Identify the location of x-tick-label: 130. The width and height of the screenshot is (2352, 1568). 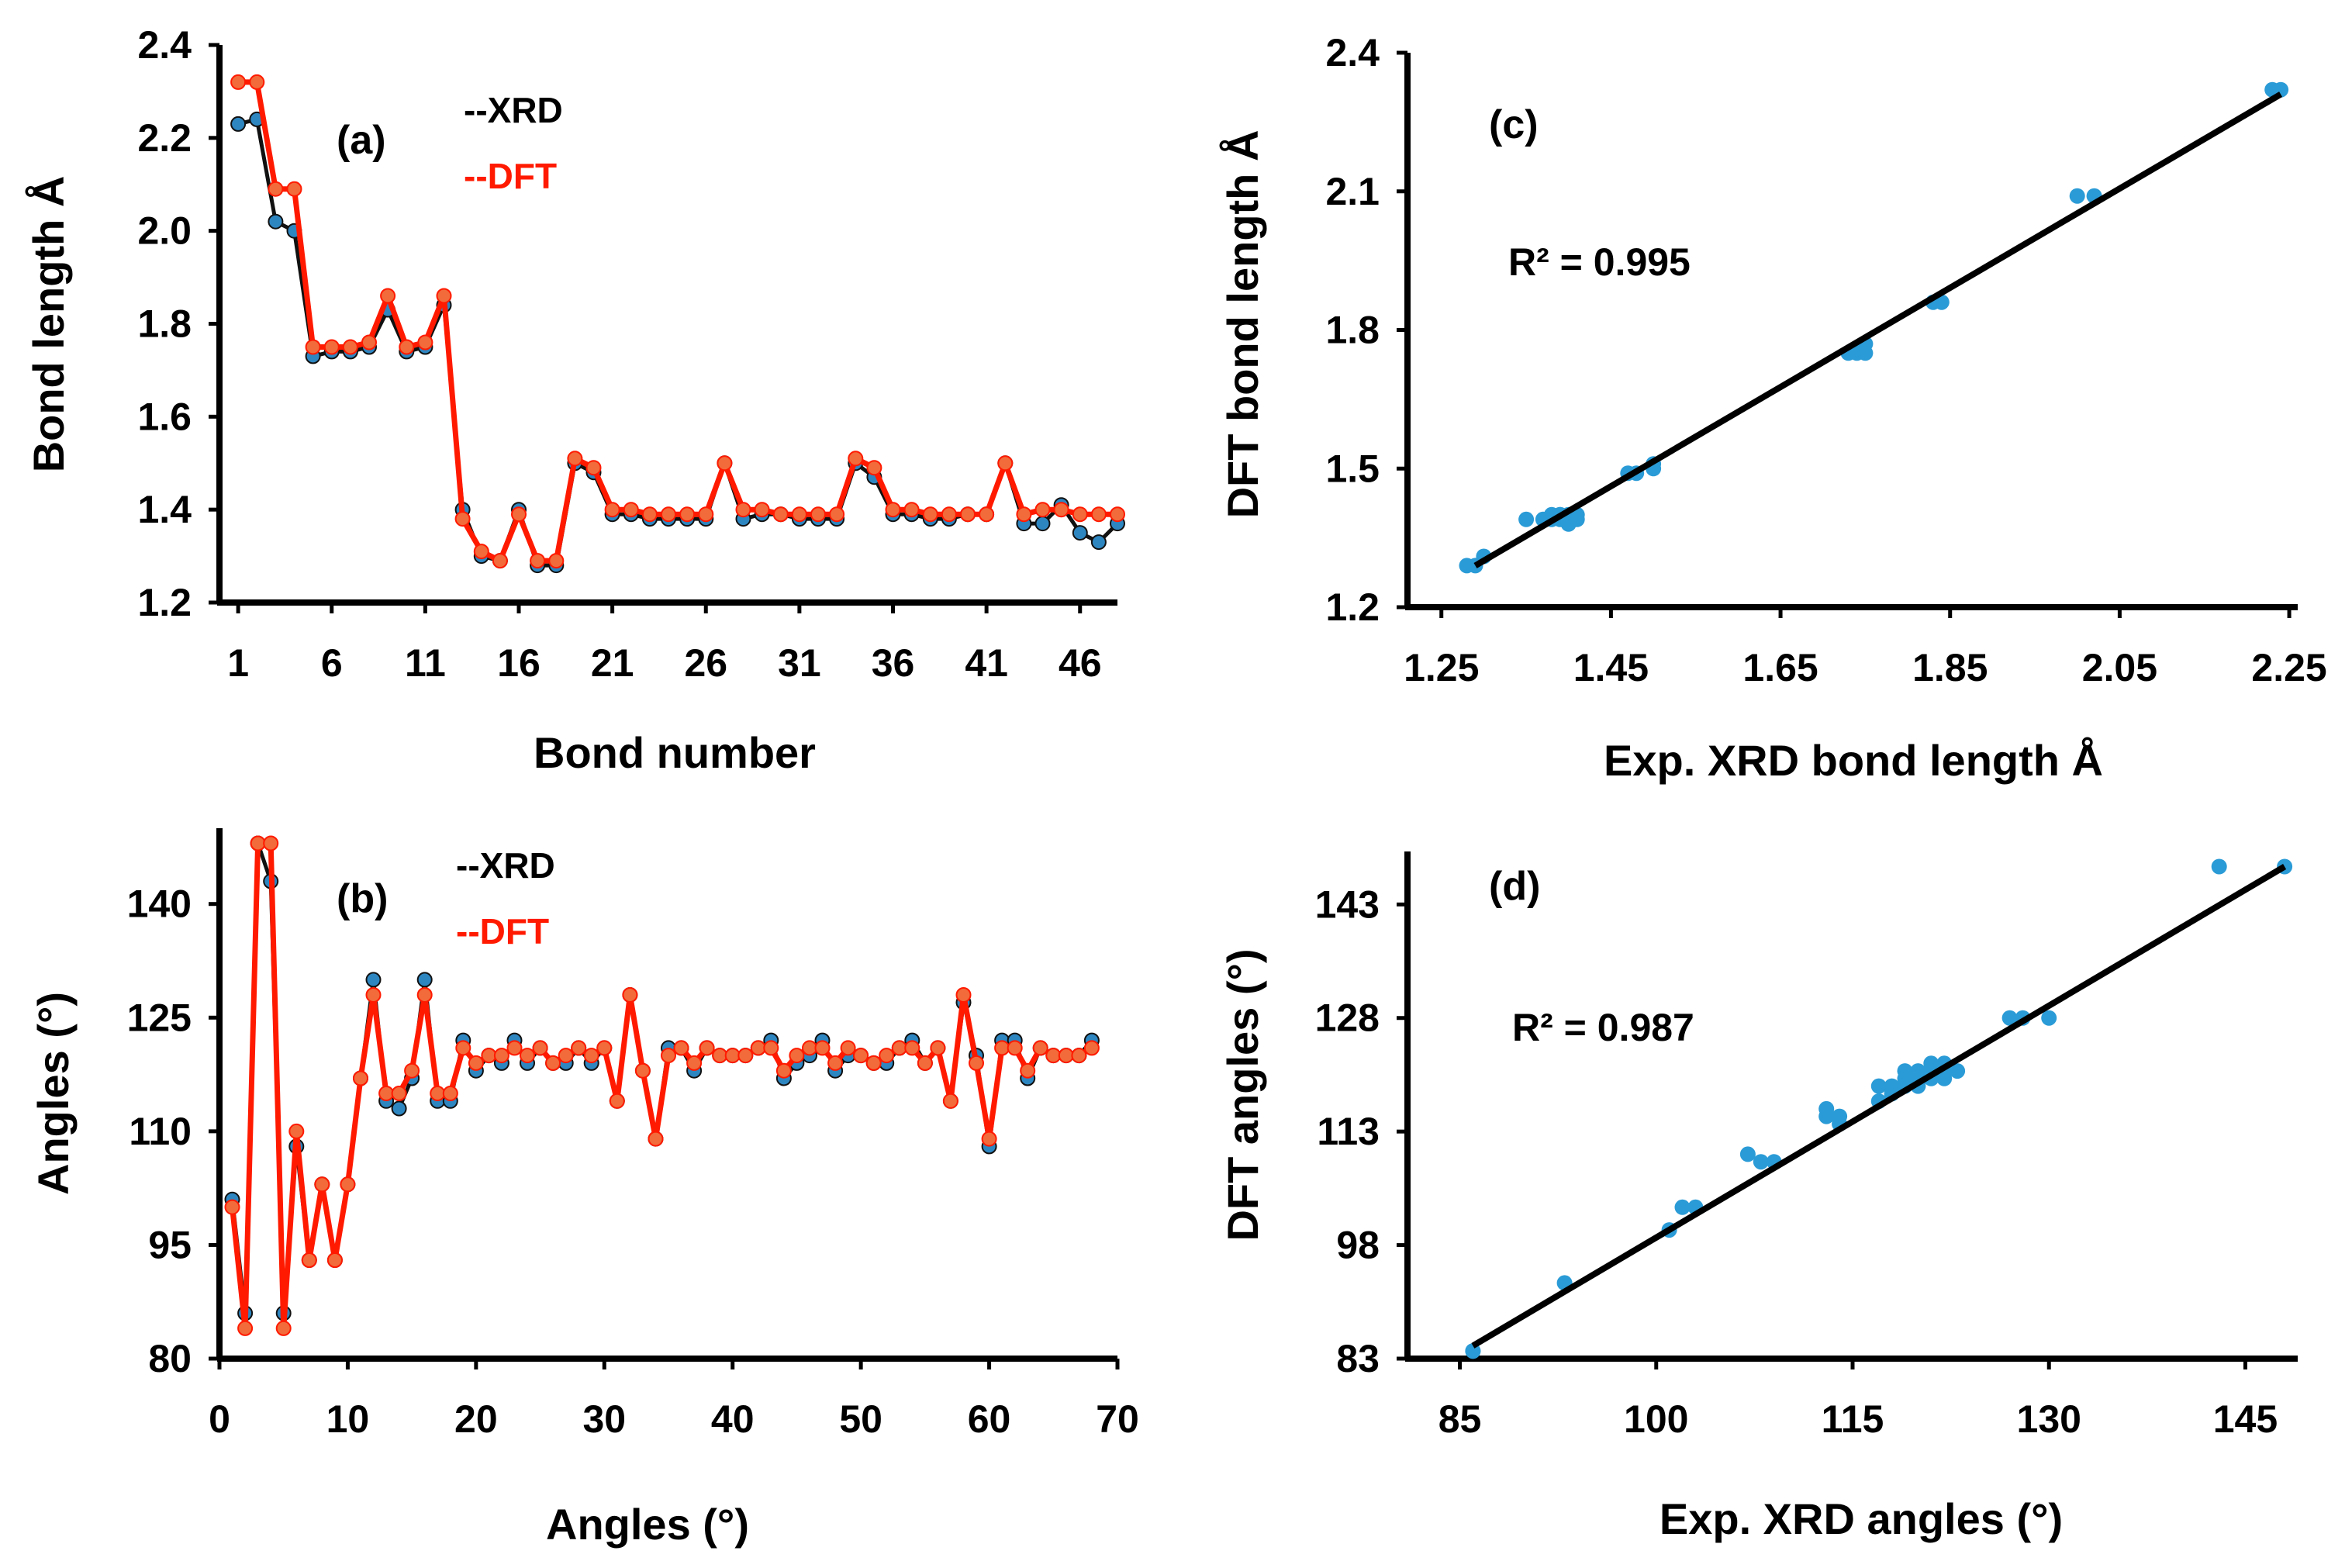
(2049, 1419).